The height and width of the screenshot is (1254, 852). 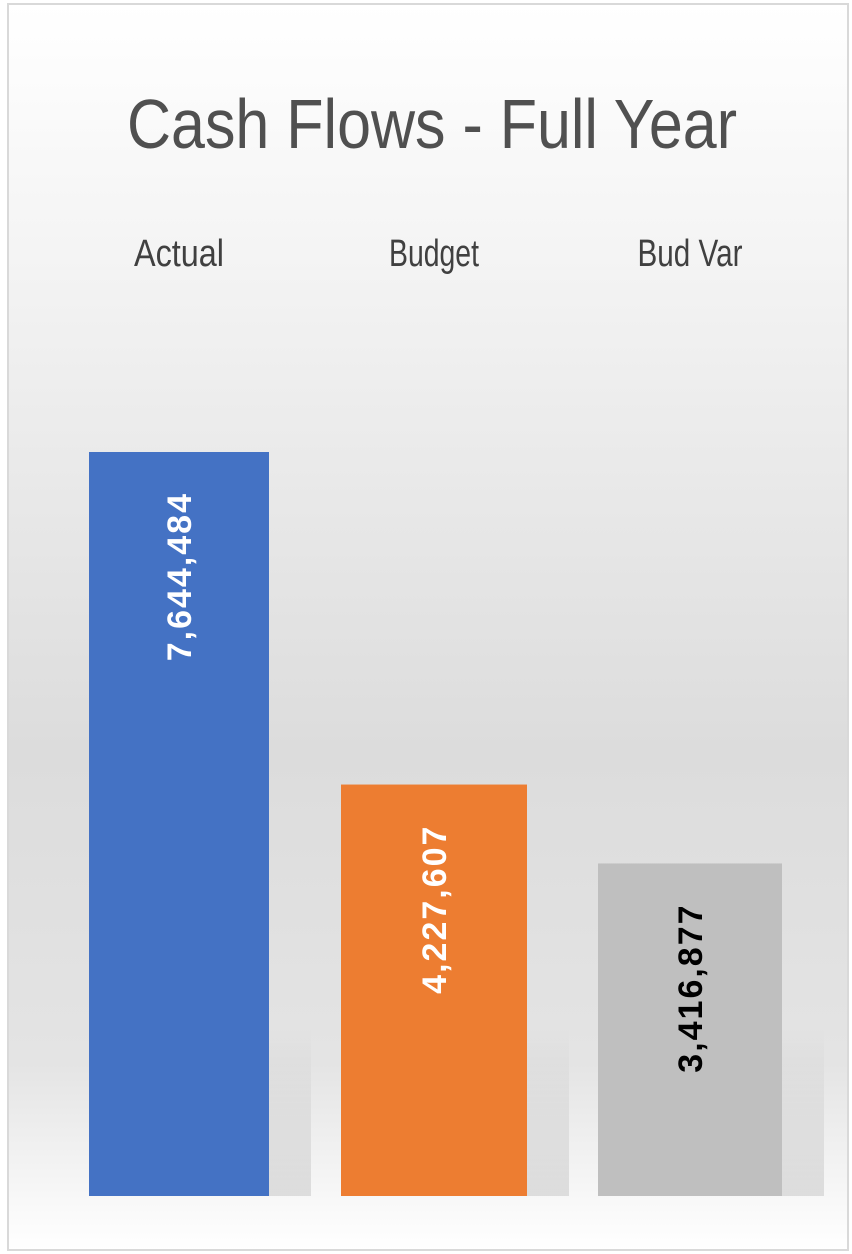 I want to click on data-label: 4,227,607, so click(x=435, y=909).